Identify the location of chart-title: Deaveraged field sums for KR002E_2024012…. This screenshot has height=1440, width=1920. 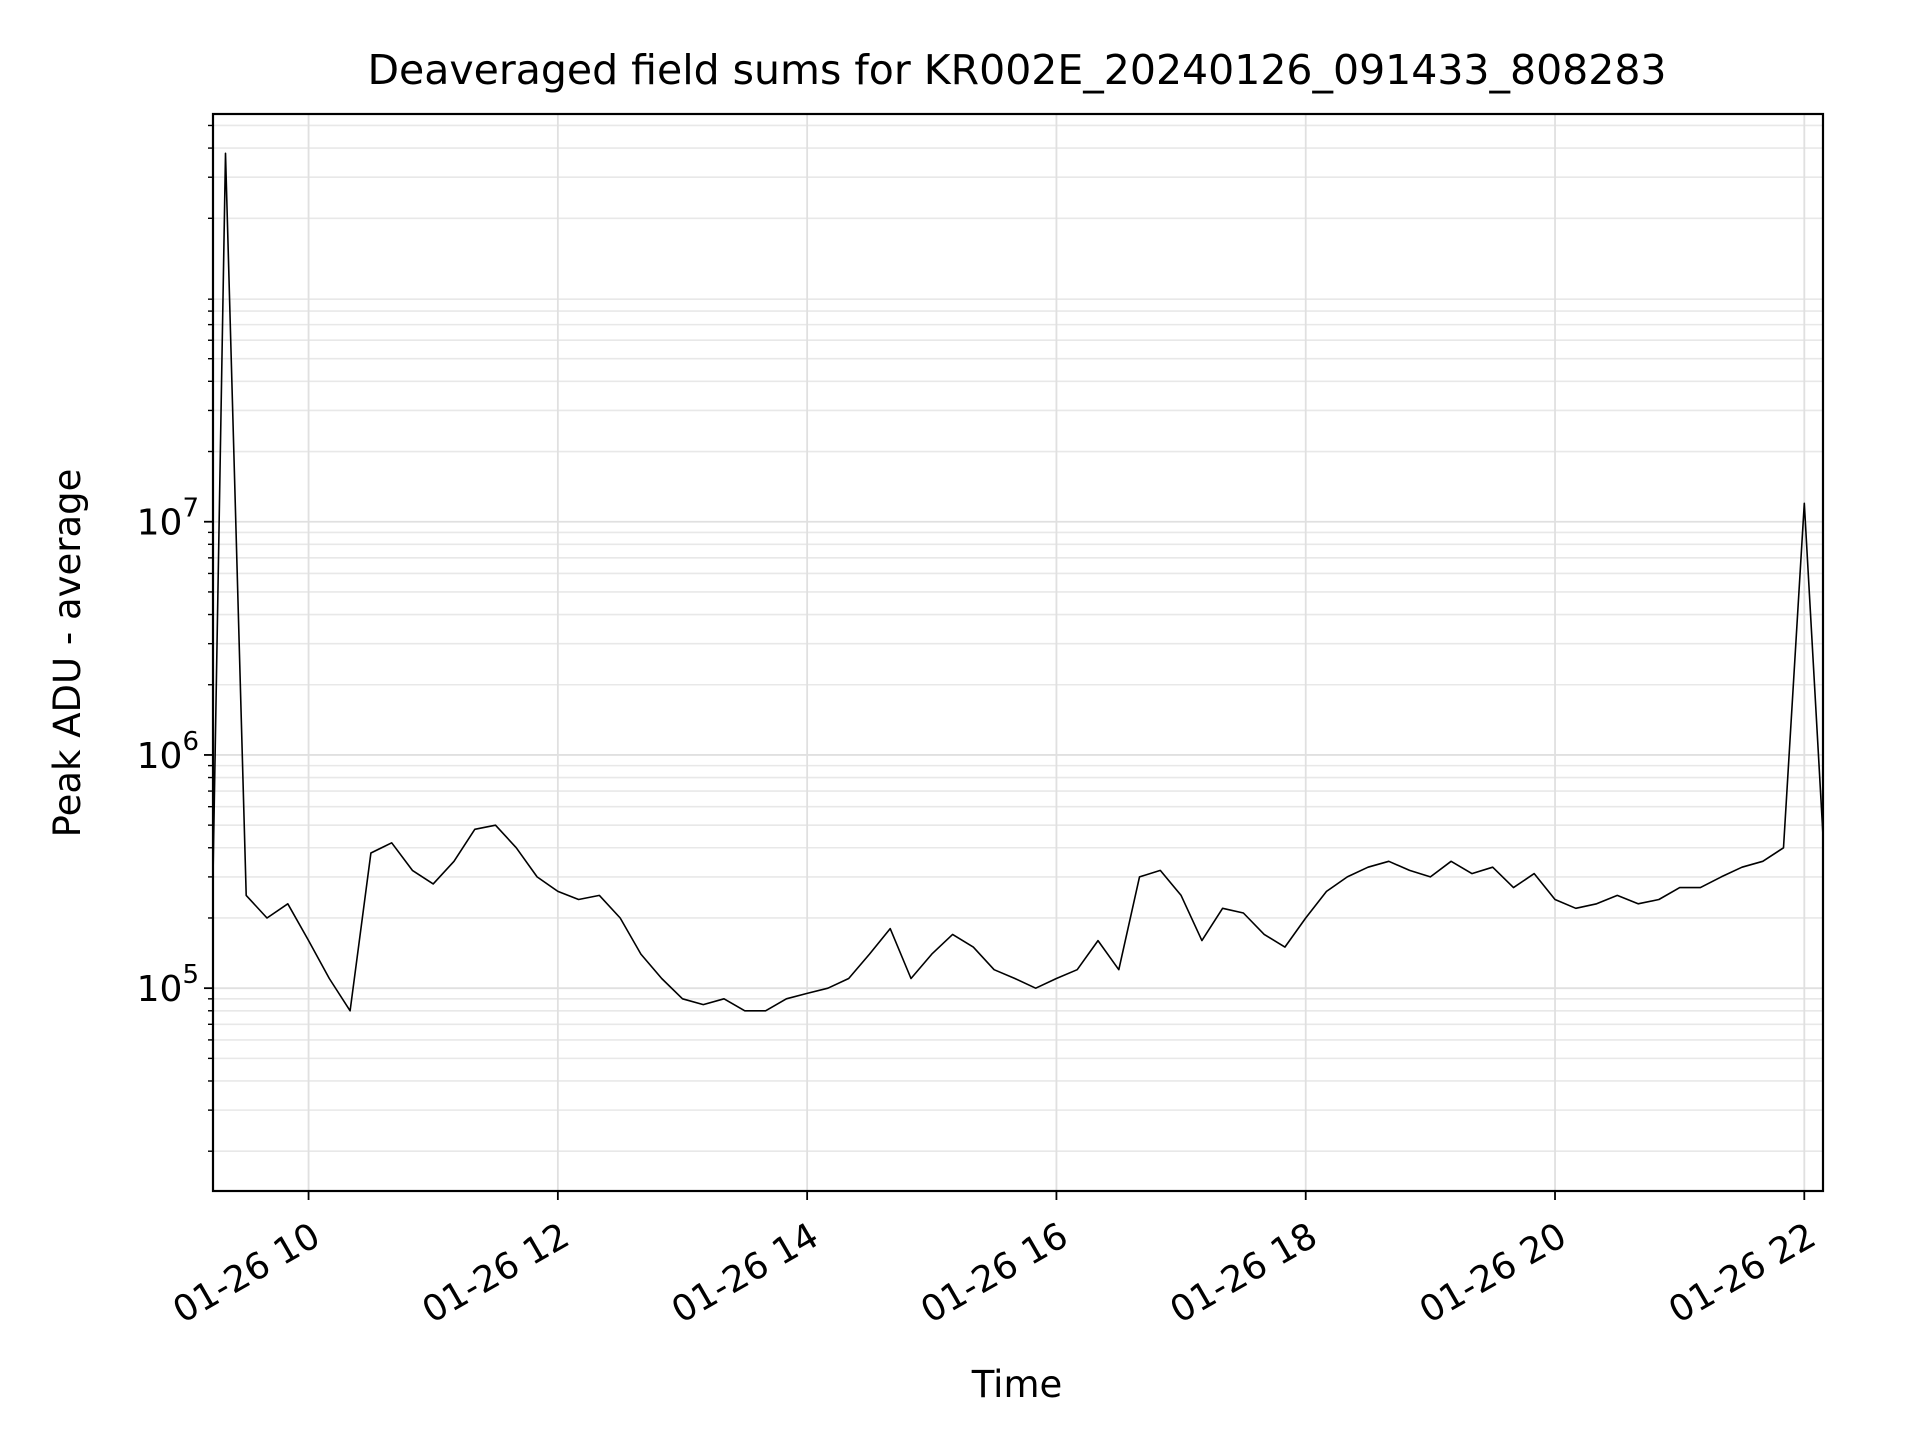
(1016, 70).